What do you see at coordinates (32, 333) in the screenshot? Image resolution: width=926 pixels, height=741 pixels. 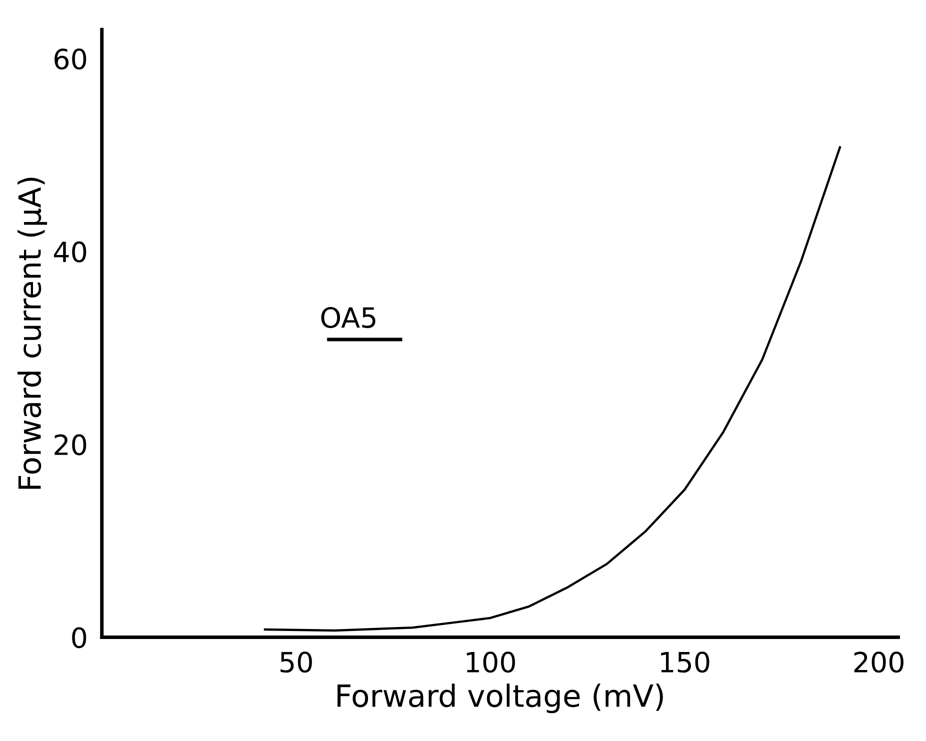 I see `y-axis-title: Forward current (μA)` at bounding box center [32, 333].